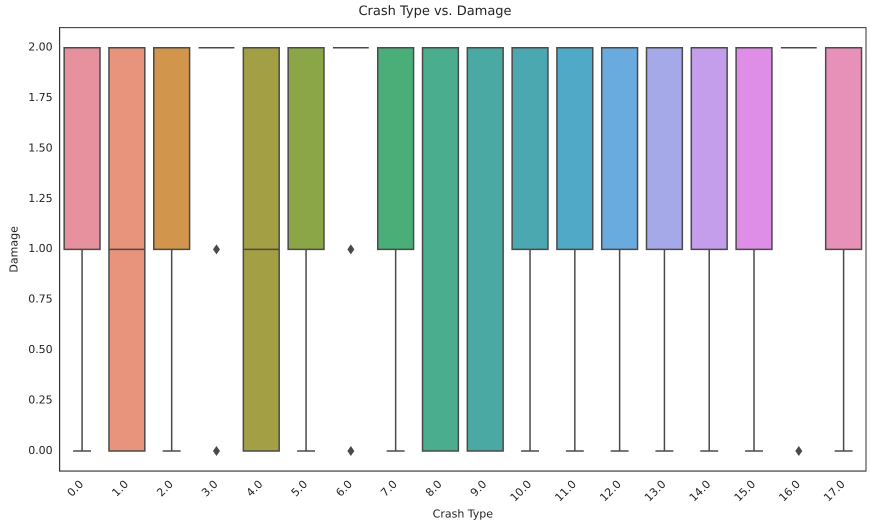 This screenshot has height=521, width=870. Describe the element at coordinates (75, 489) in the screenshot. I see `x-tick-label: 0.0` at that location.